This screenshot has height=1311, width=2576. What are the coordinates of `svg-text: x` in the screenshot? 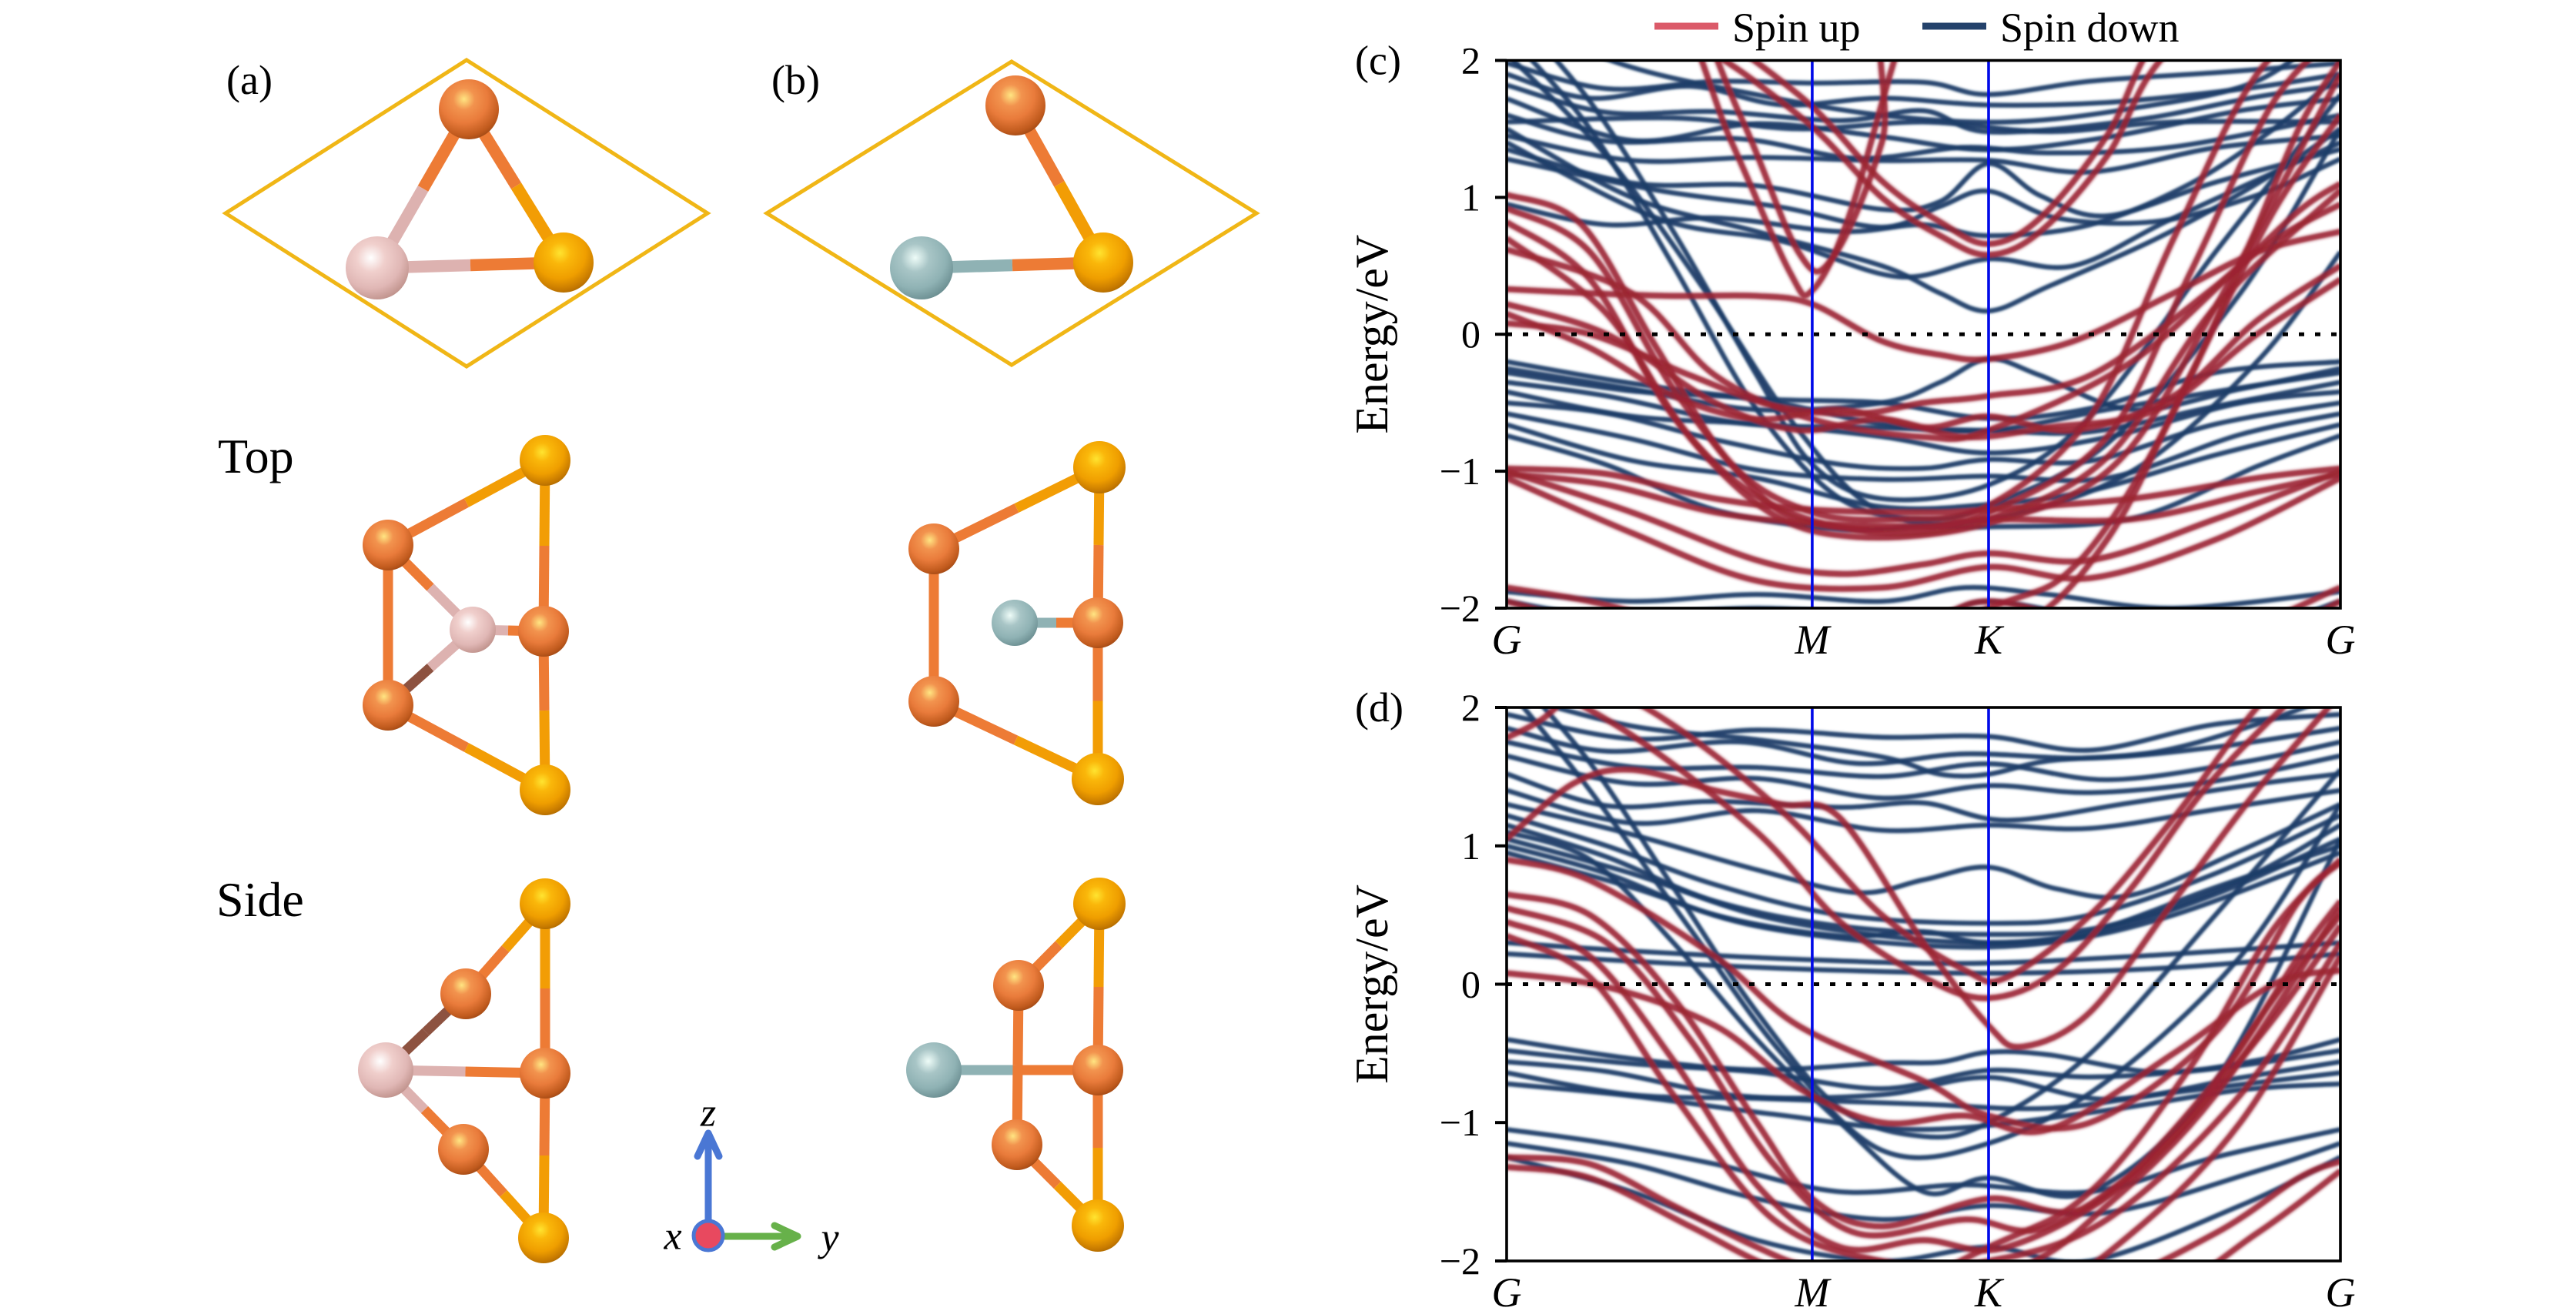 It's located at (672, 1237).